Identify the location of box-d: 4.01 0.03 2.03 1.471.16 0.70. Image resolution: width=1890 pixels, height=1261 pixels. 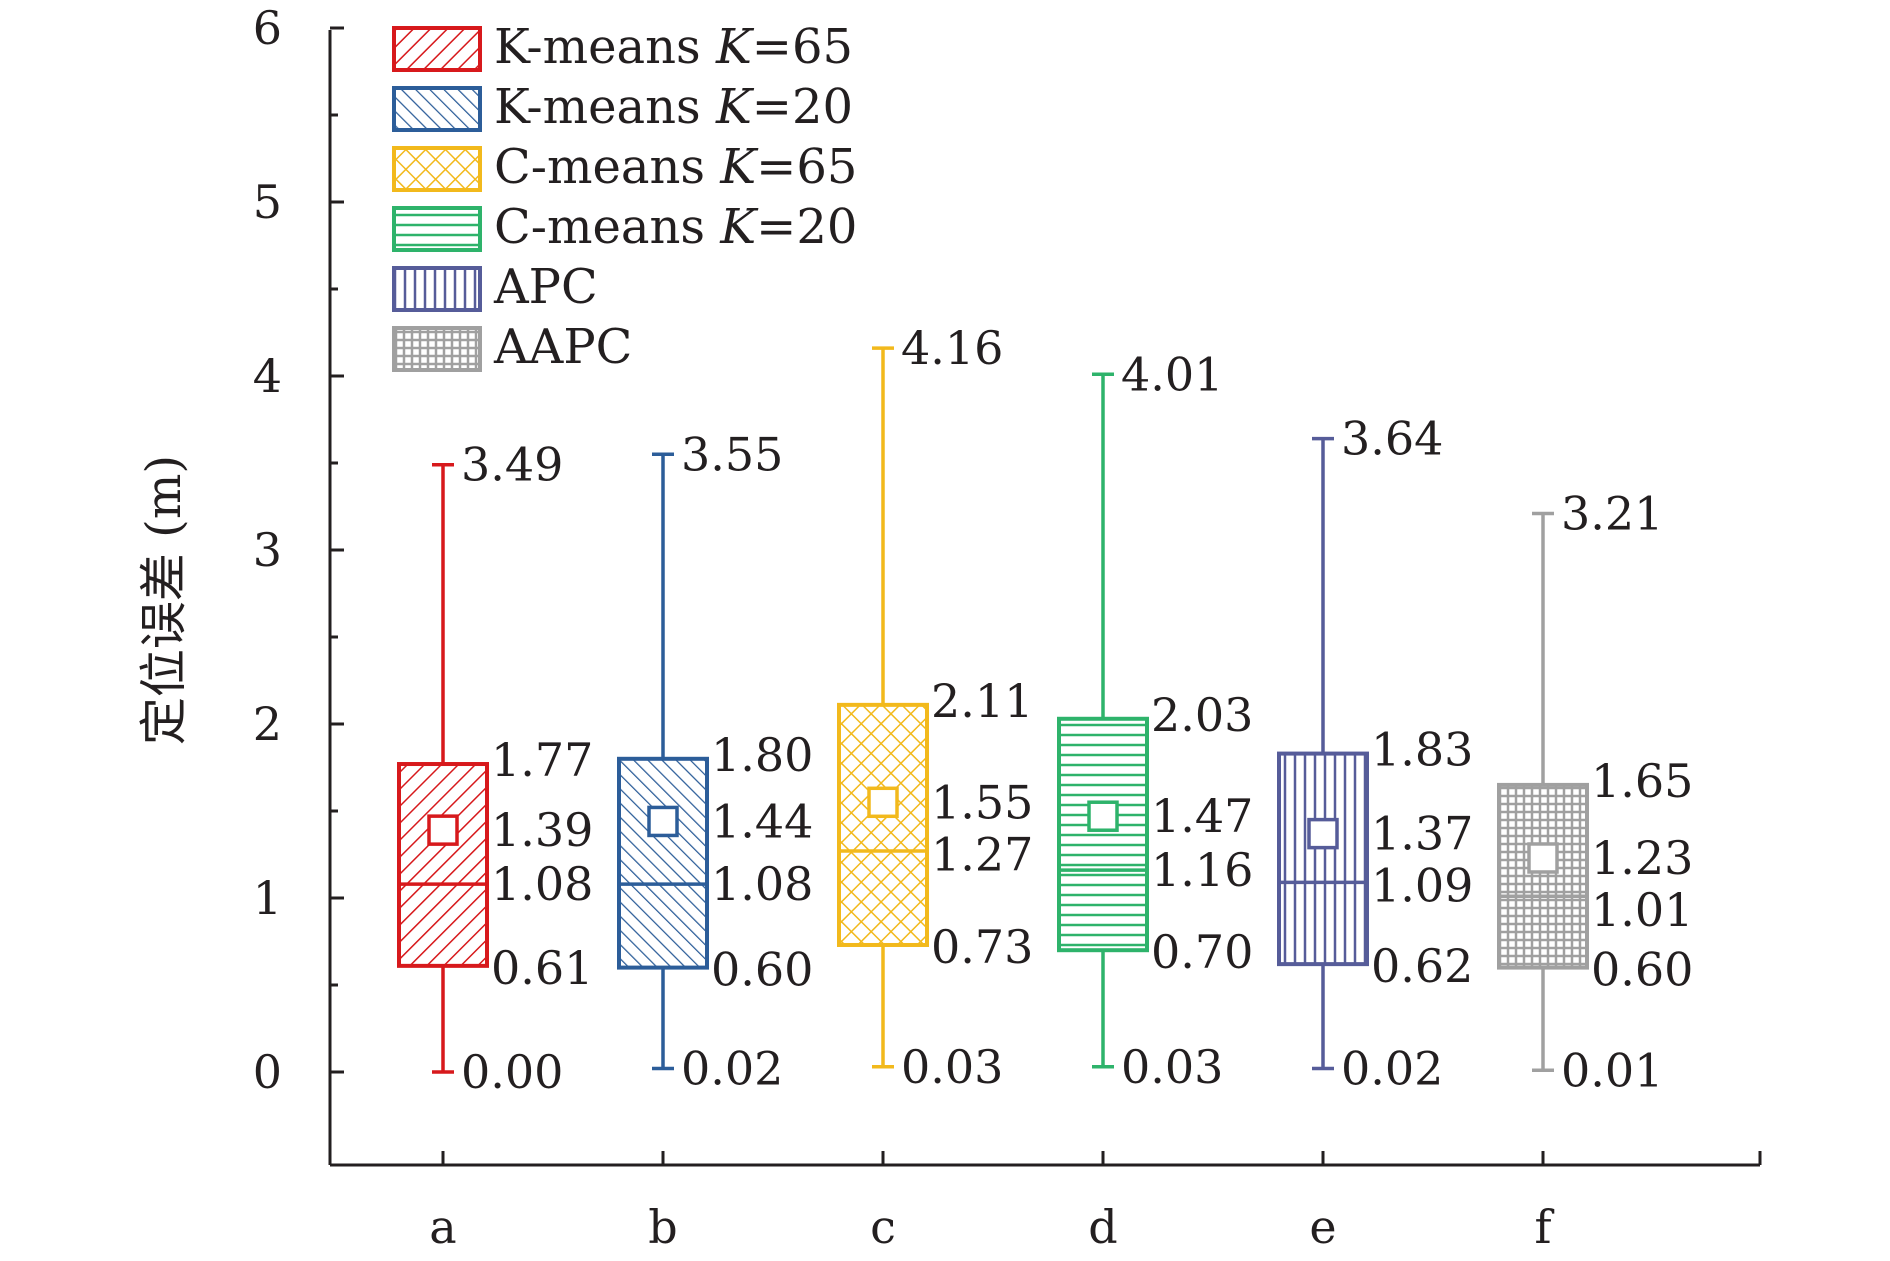
(1155, 720).